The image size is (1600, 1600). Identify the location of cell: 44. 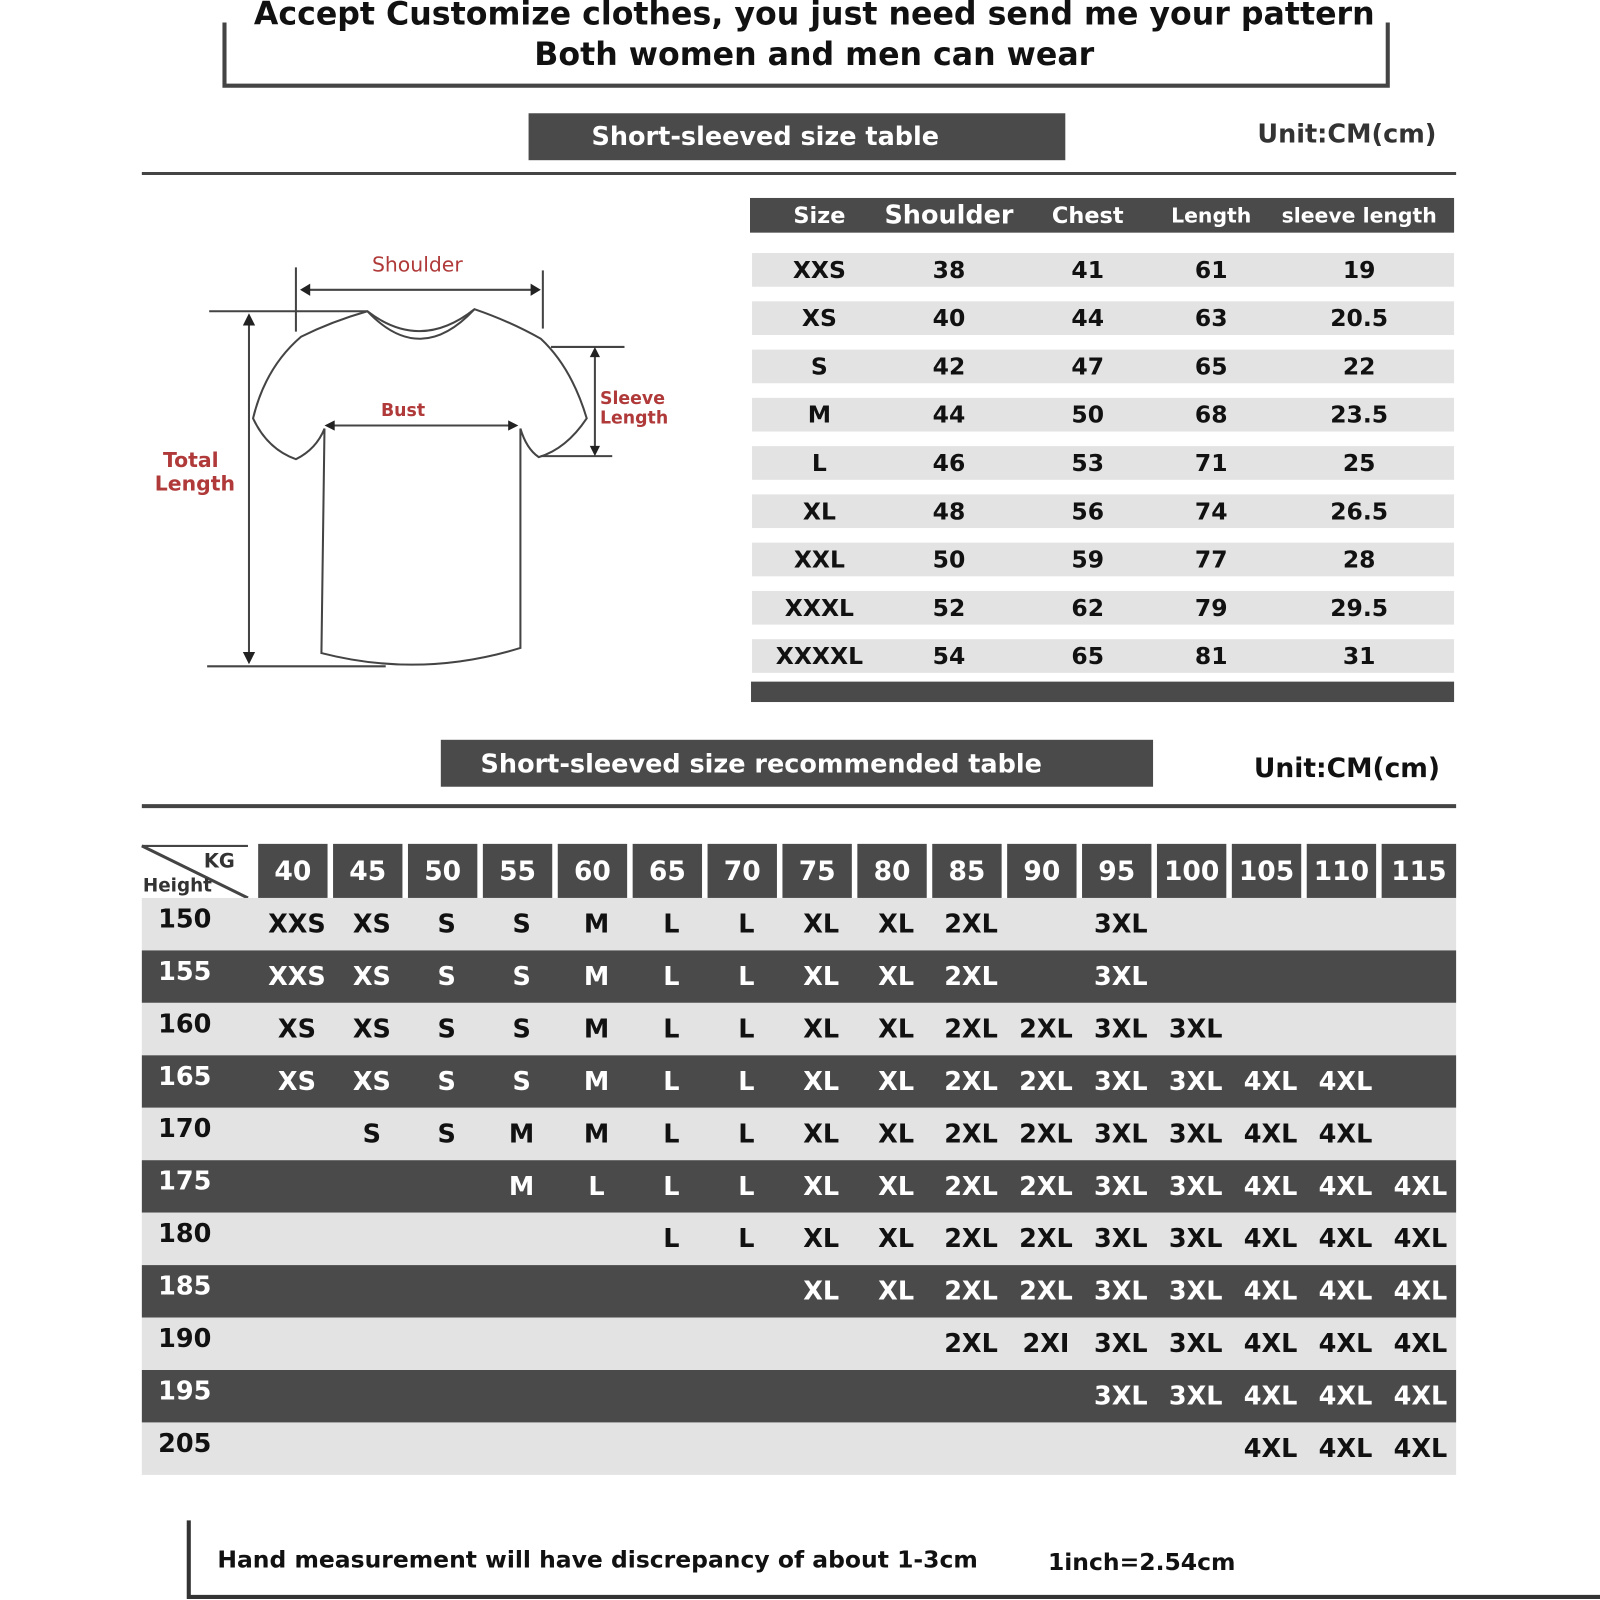
(949, 415).